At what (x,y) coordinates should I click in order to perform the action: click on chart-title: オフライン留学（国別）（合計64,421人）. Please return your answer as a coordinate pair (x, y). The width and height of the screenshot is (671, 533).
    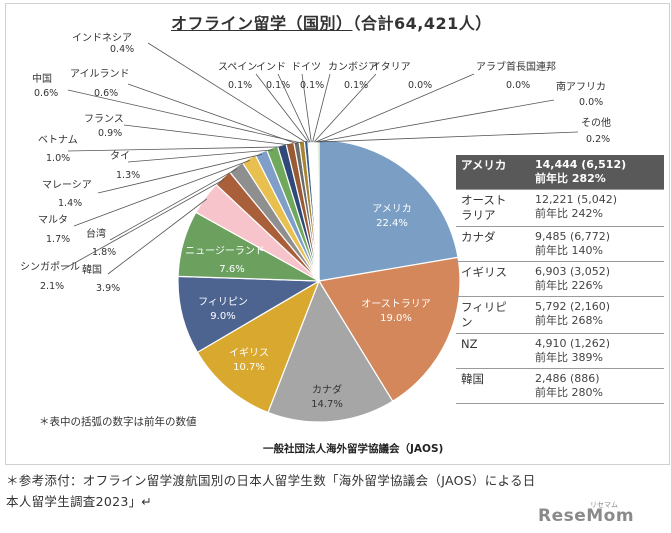
    Looking at the image, I should click on (331, 22).